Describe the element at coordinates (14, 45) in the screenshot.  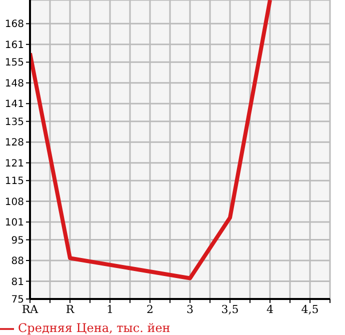
I see `y-tick-label: 161` at that location.